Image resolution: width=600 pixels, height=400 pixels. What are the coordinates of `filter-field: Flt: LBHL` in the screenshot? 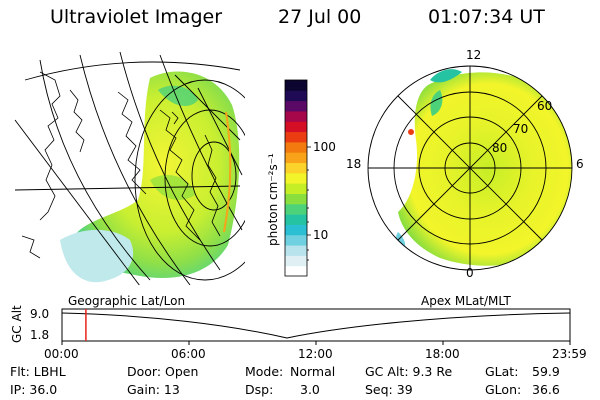 It's located at (38, 371).